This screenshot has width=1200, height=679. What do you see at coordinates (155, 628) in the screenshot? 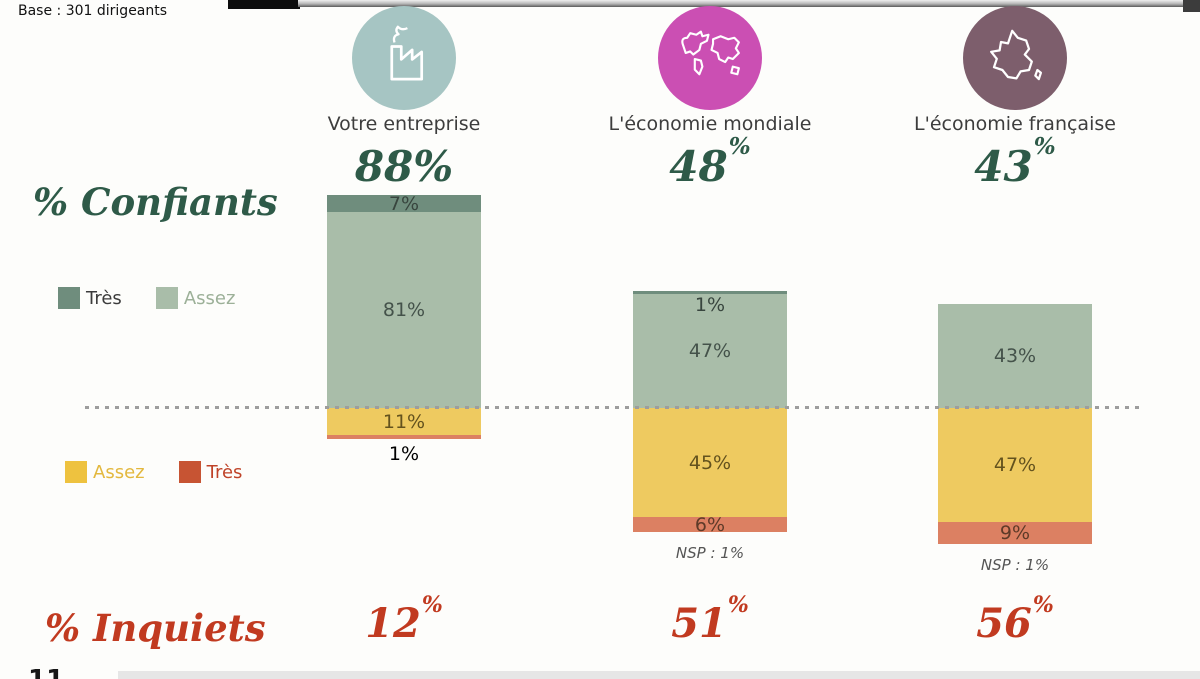
I see `worried-section-title: % Inquiets` at bounding box center [155, 628].